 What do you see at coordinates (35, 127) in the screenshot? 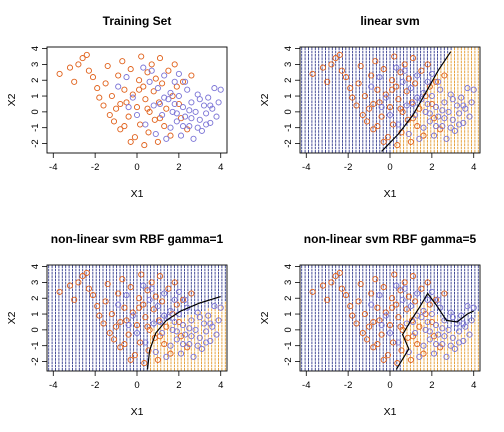
I see `y-tick-label: -1` at bounding box center [35, 127].